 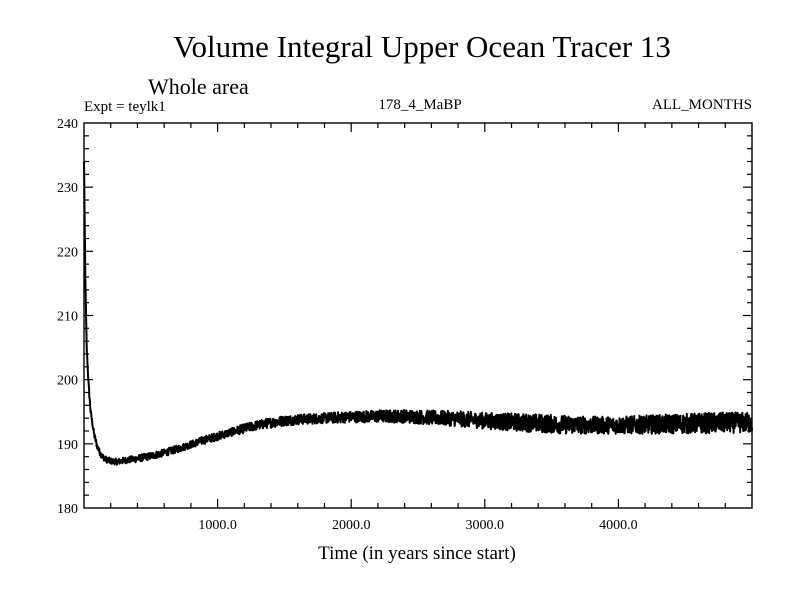 What do you see at coordinates (217, 525) in the screenshot?
I see `x-tick-label: 1000.0` at bounding box center [217, 525].